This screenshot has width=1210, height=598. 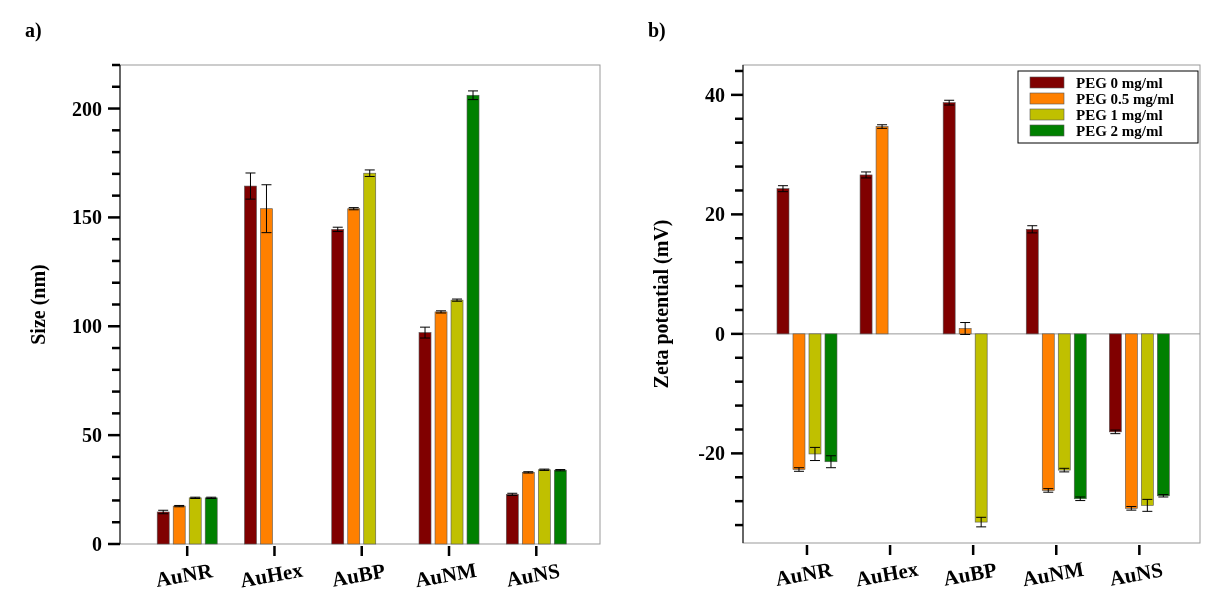 I want to click on y-axis-title: Size (nm), so click(x=38, y=304).